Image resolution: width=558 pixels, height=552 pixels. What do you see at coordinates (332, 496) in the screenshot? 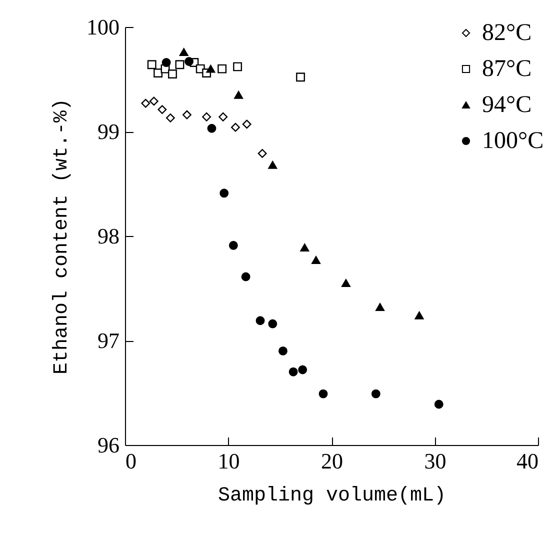
I see `x-axis-title: Sampling volume(mL)` at bounding box center [332, 496].